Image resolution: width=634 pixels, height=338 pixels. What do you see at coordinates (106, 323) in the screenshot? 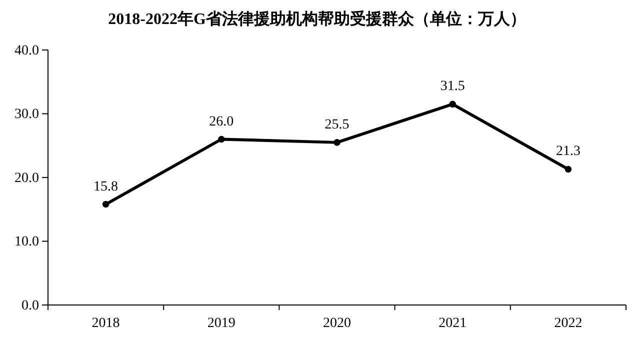
I see `x-tick-label: 2018` at bounding box center [106, 323].